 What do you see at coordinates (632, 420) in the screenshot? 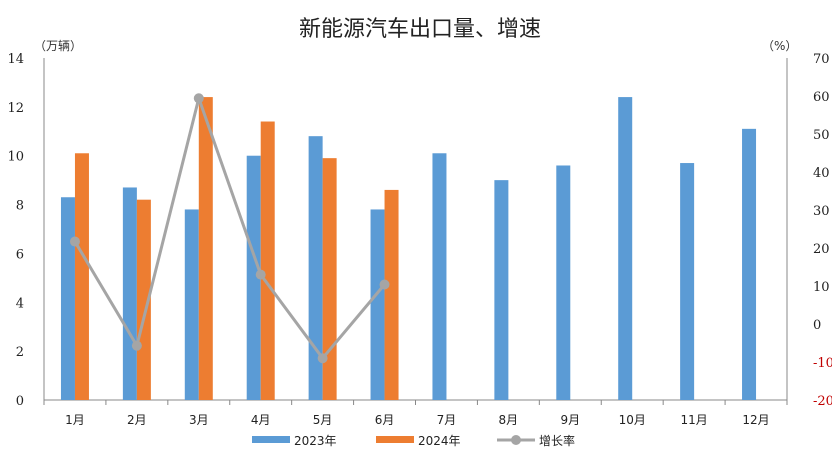
I see `x-tick-label: 10月` at bounding box center [632, 420].